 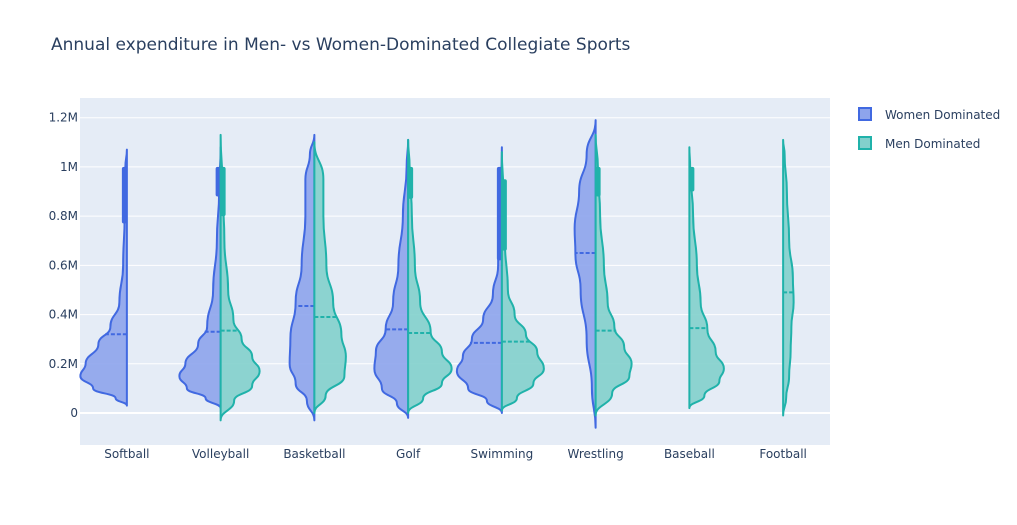 I want to click on legend-item-women-dominated: Women Dominated, so click(x=929, y=114).